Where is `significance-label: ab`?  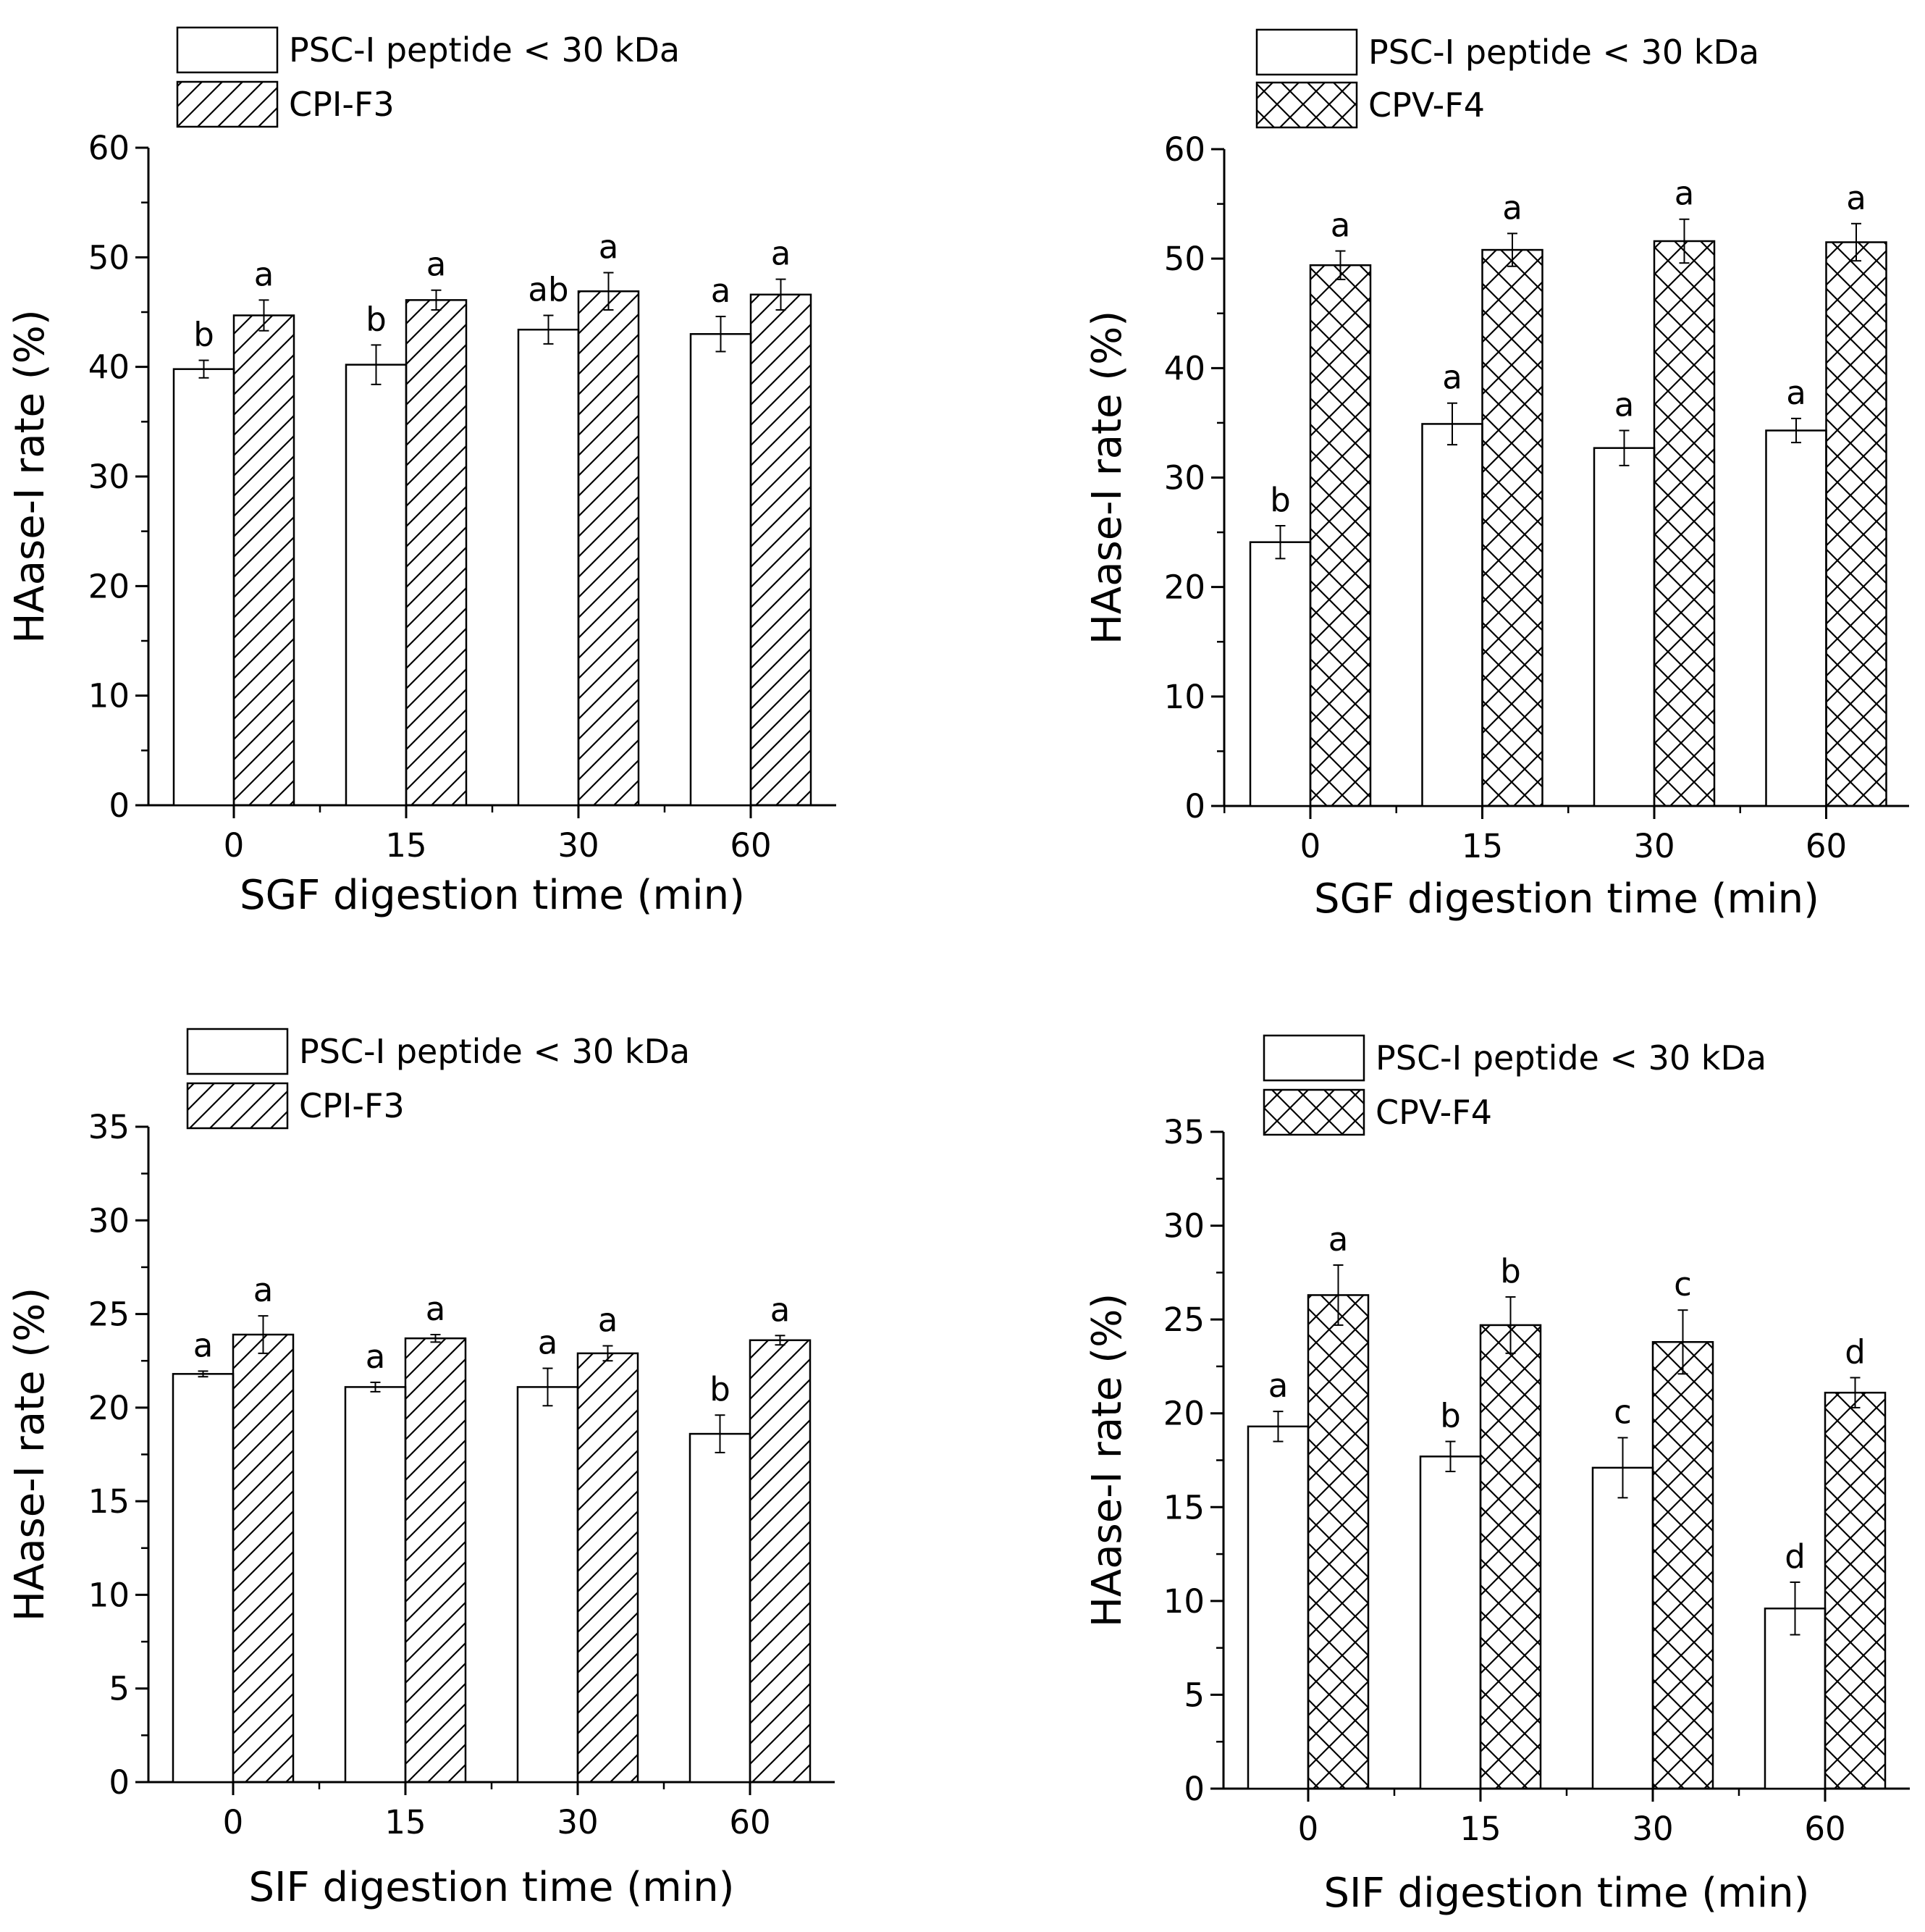
significance-label: ab is located at coordinates (548, 290).